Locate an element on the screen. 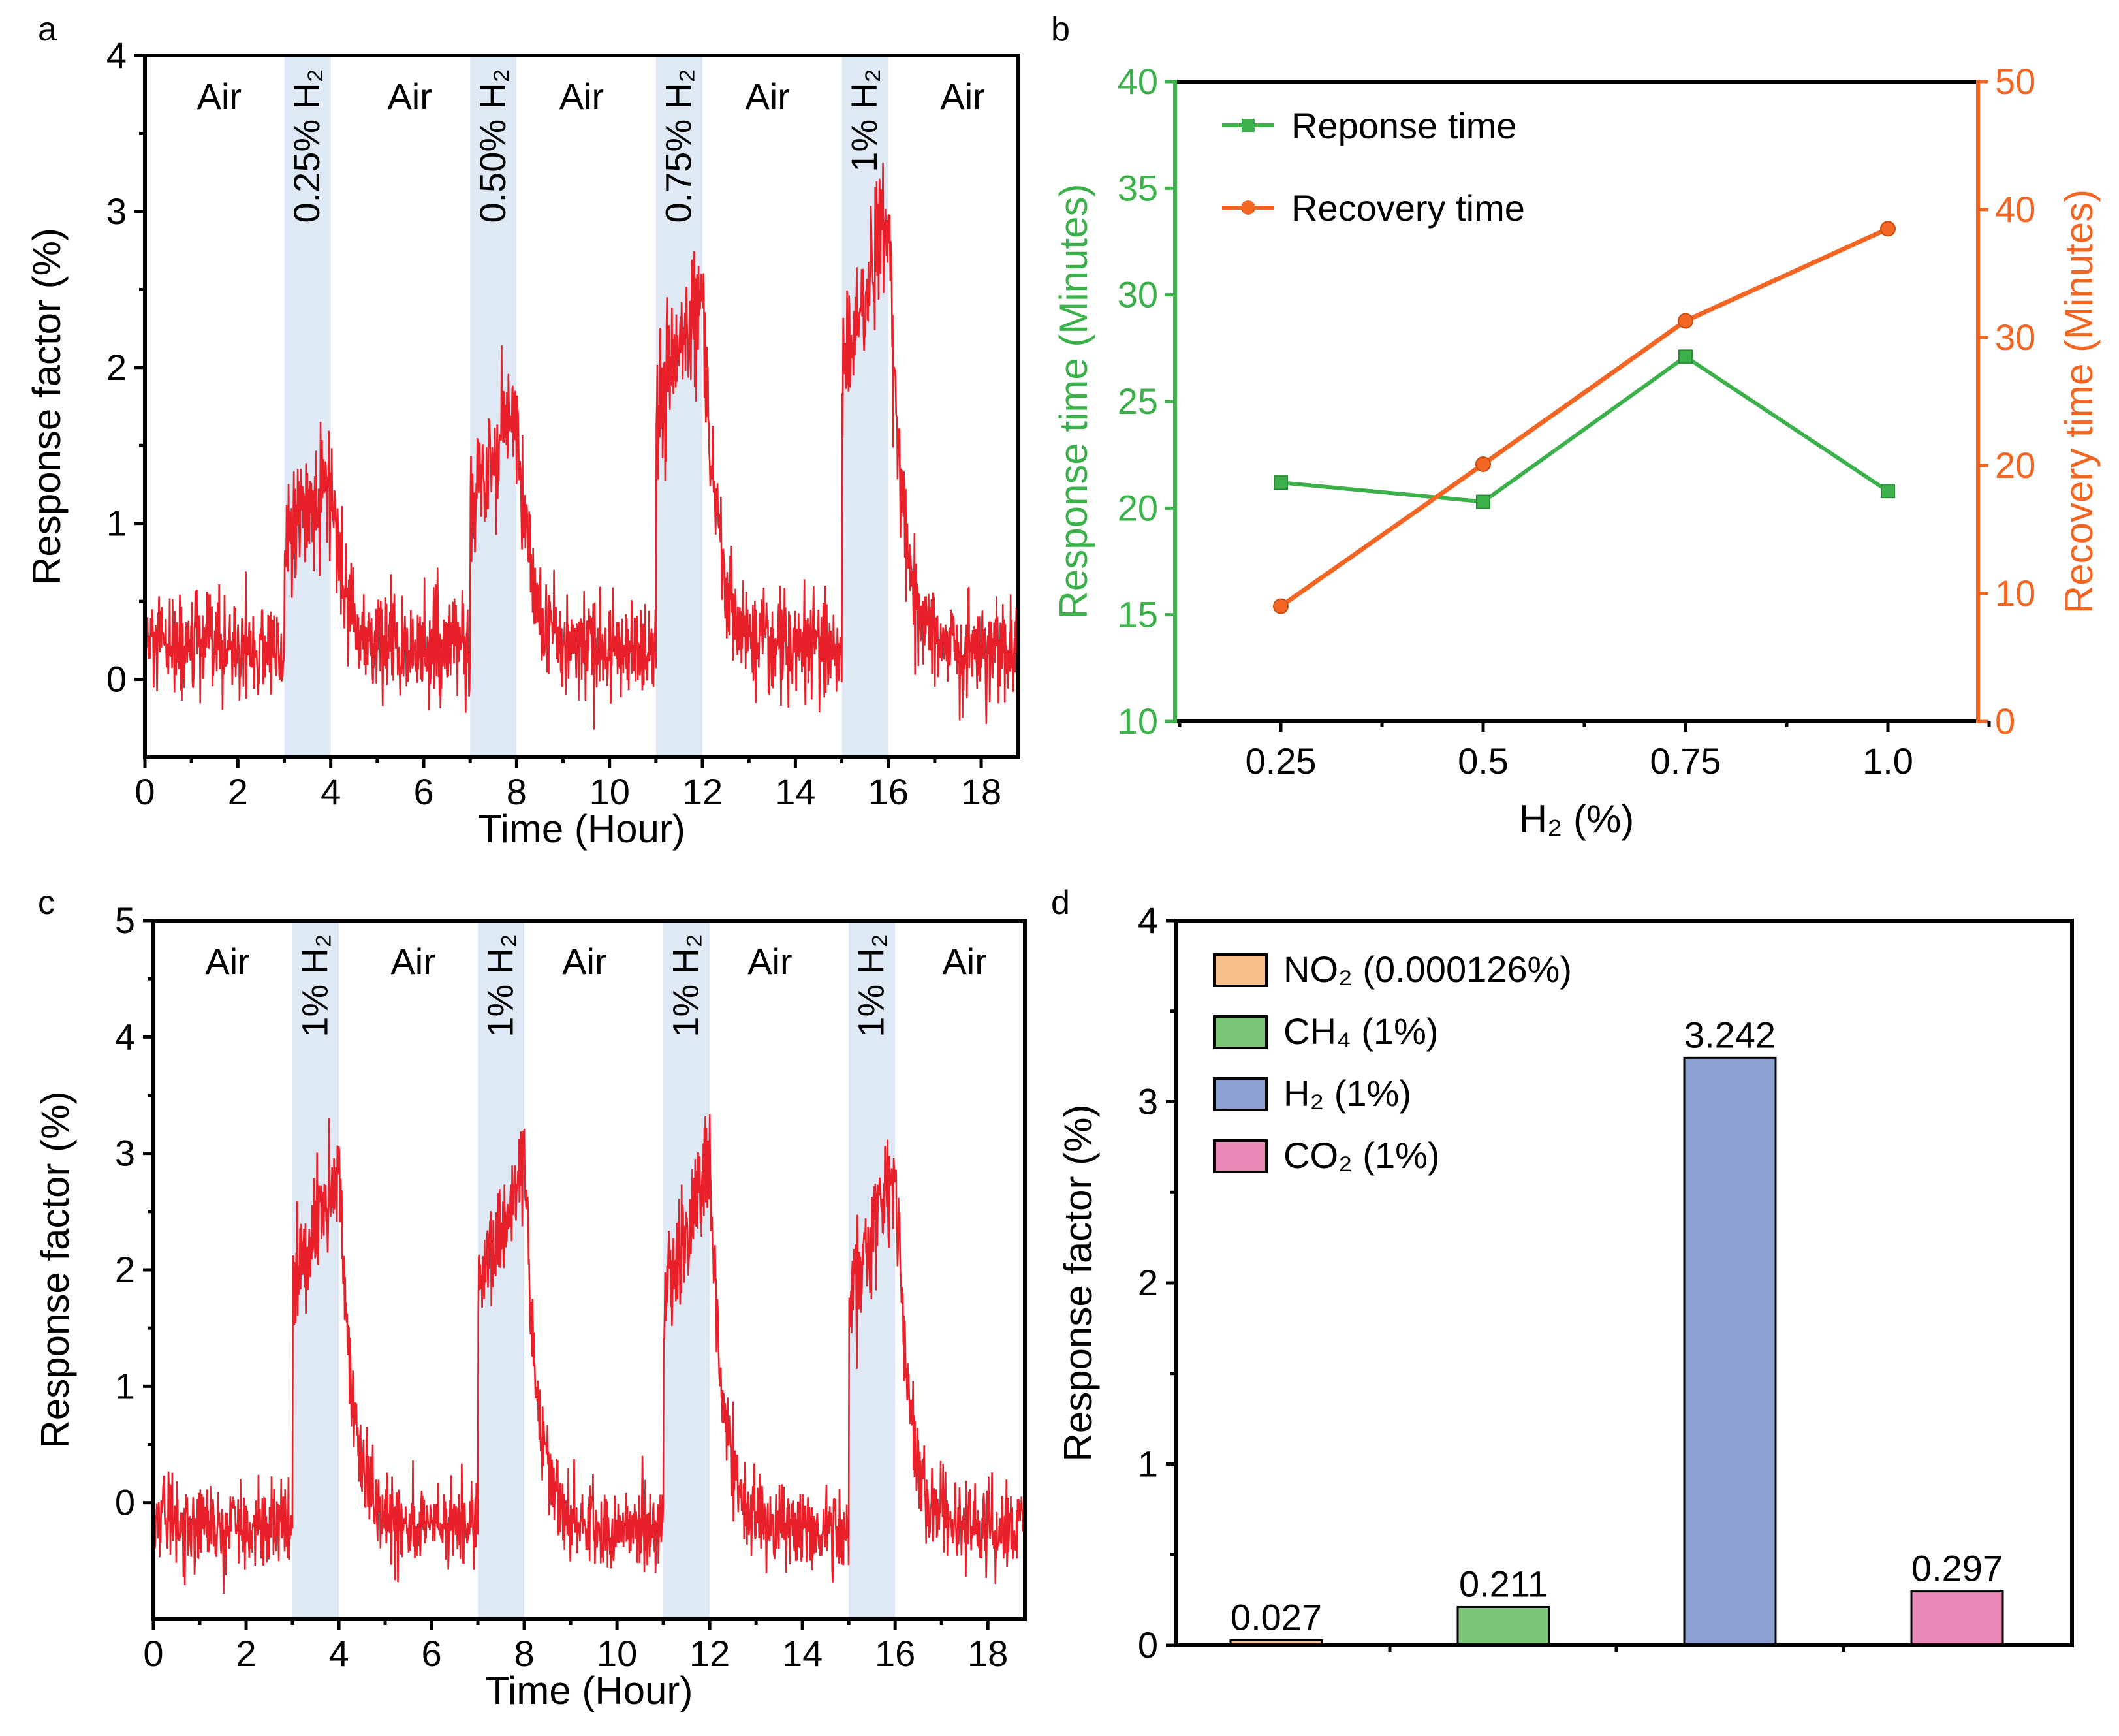 This screenshot has width=2119, height=1736. c-h2-label-0: 1% H₂ is located at coordinates (315, 985).